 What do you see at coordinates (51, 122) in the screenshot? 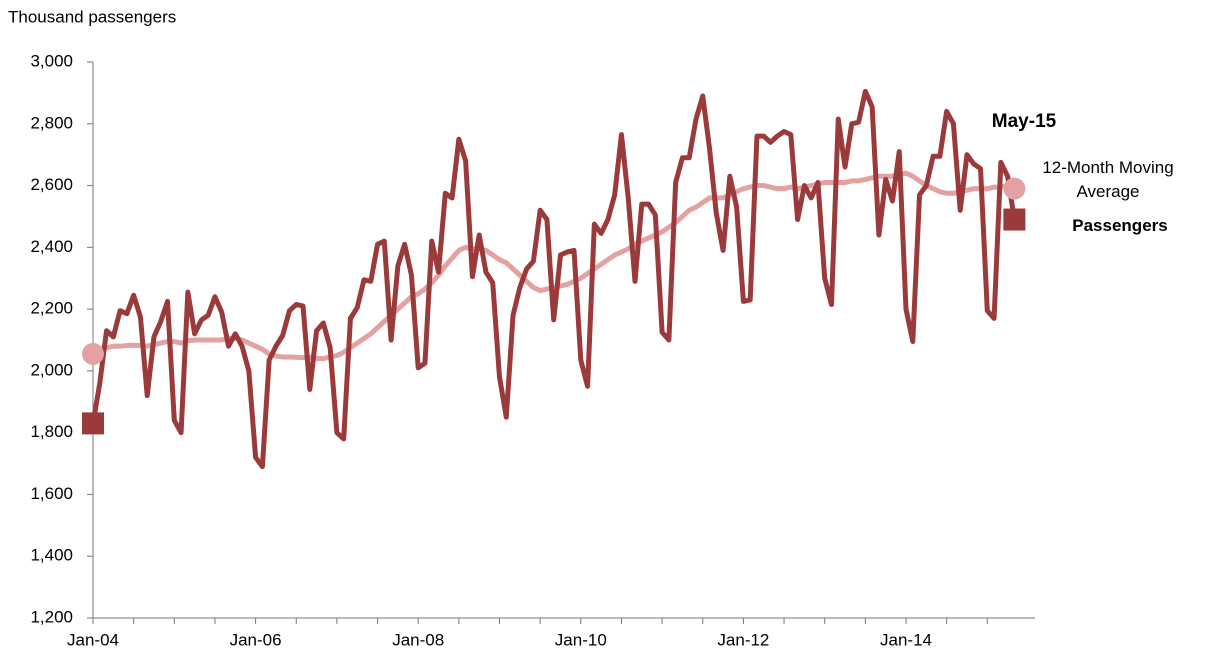
I see `y-tick-label: 2,800` at bounding box center [51, 122].